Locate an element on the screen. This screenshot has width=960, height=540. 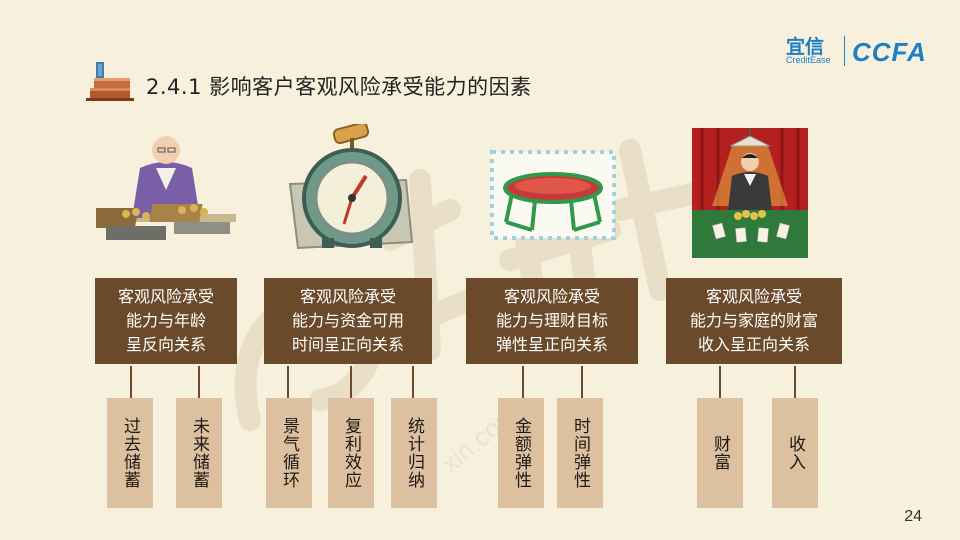
books-icon is located at coordinates (110, 81).